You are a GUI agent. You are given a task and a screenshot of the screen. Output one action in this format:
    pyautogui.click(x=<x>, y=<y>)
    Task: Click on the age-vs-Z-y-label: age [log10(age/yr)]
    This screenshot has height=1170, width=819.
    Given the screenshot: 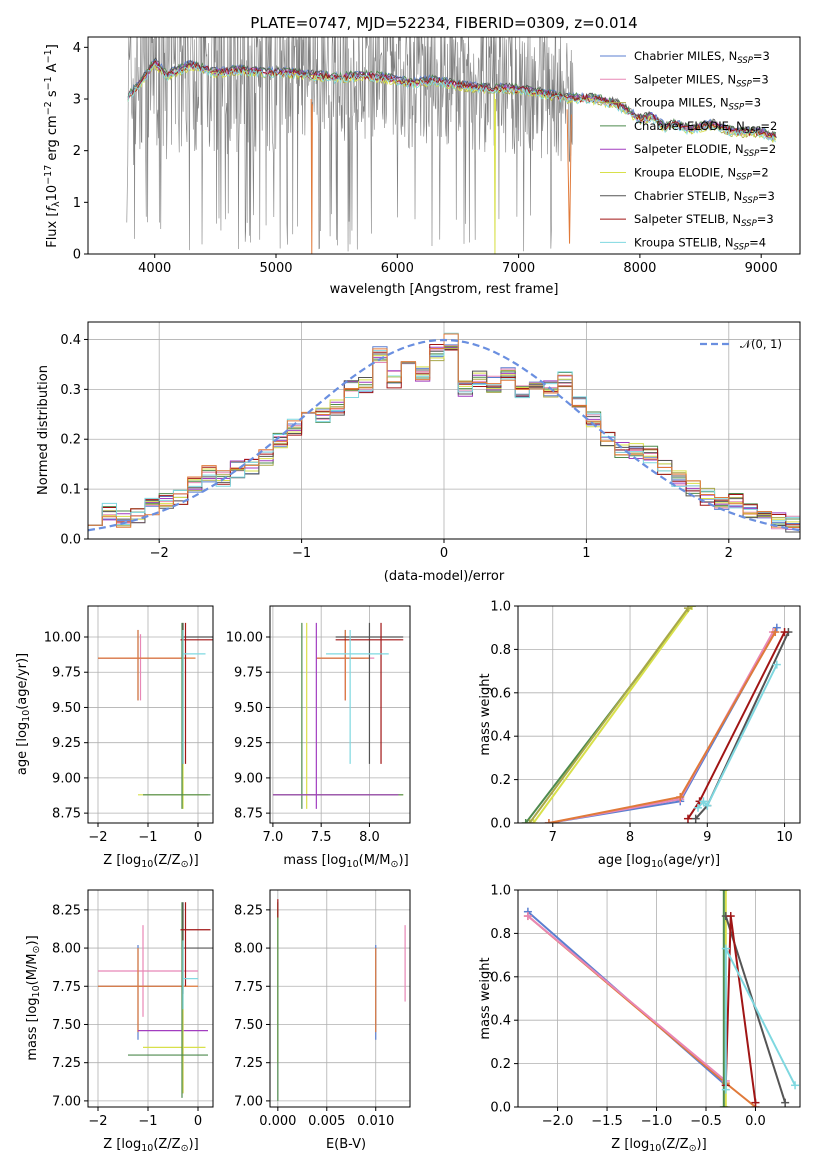 What is the action you would take?
    pyautogui.click(x=23, y=714)
    